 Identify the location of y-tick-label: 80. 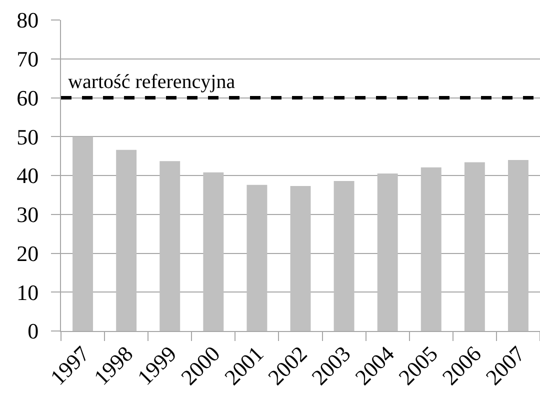
(27, 20).